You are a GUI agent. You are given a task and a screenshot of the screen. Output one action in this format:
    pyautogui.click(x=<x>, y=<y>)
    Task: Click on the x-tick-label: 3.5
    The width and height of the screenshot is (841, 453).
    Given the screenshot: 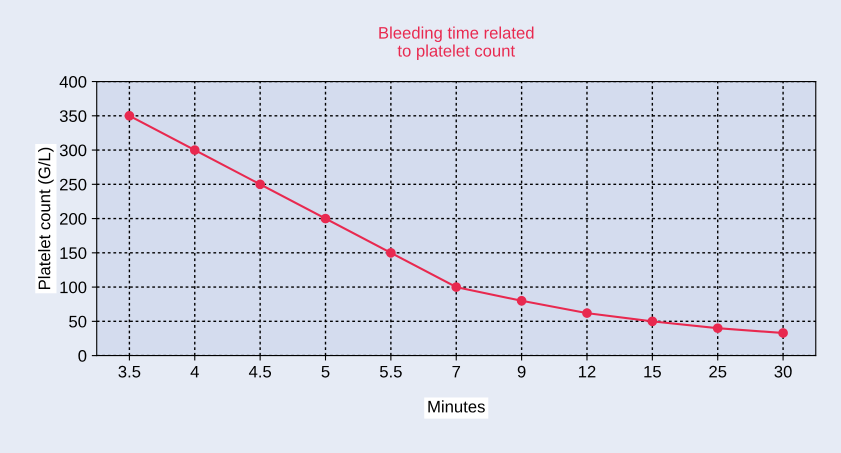 What is the action you would take?
    pyautogui.click(x=129, y=372)
    